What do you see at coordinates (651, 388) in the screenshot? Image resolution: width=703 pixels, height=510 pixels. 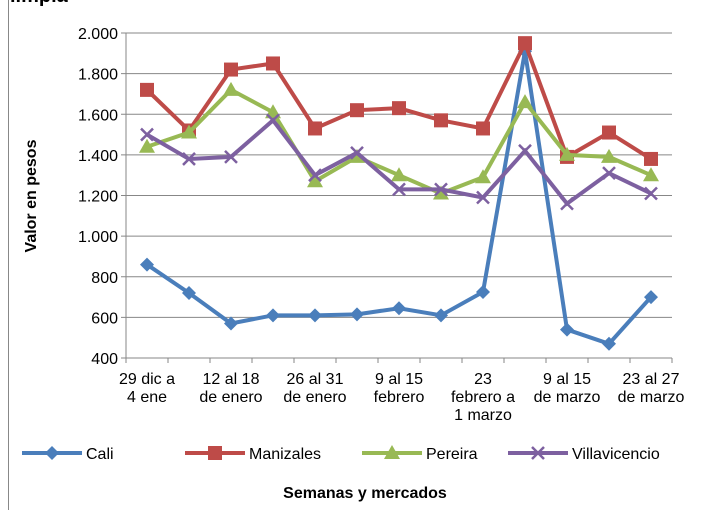 I see `x-tick-label: 23 al 27 de marzo` at bounding box center [651, 388].